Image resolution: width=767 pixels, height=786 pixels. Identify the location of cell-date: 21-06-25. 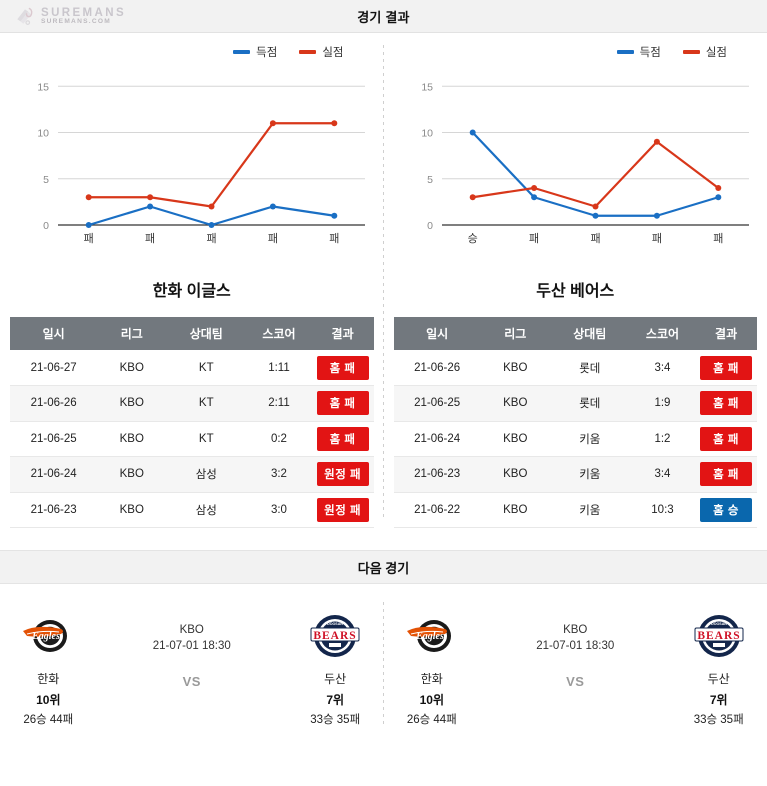
(54, 439).